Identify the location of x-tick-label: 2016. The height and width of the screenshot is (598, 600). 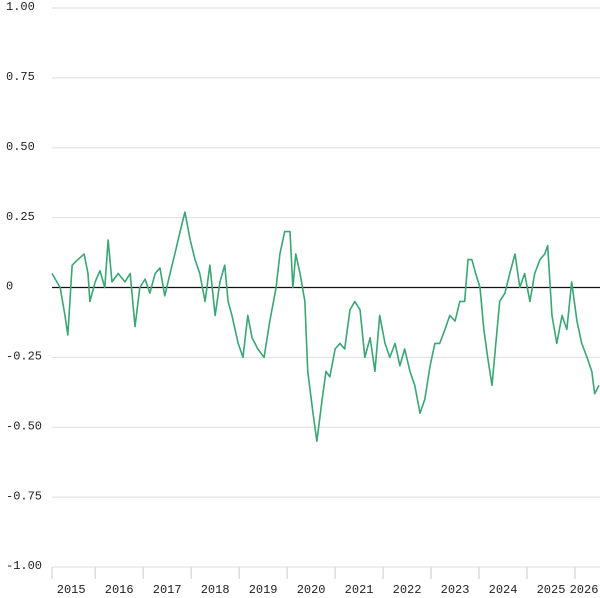
(119, 590).